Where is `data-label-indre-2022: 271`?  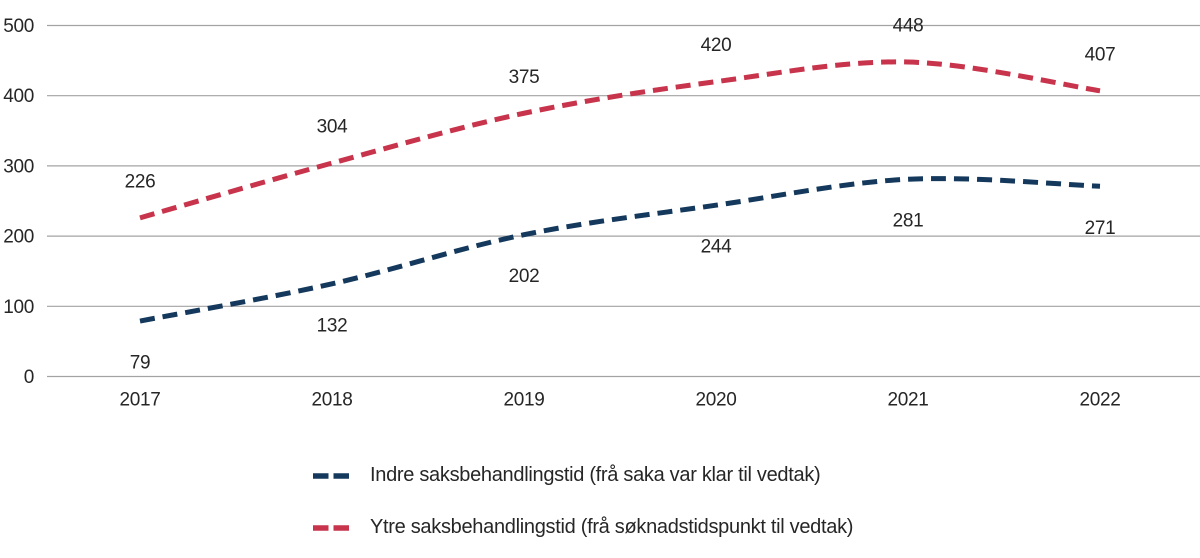 data-label-indre-2022: 271 is located at coordinates (1100, 228).